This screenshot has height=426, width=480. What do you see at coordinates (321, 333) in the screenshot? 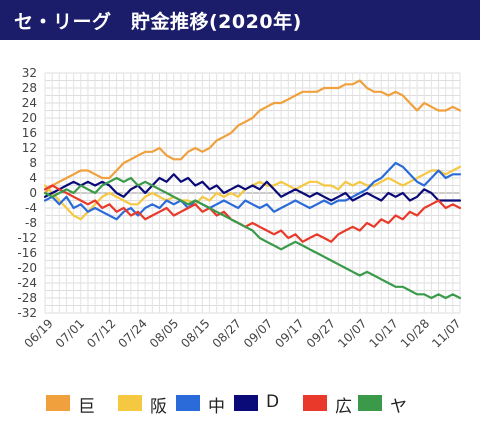
I see `x-tick-label: 09/27` at bounding box center [321, 333].